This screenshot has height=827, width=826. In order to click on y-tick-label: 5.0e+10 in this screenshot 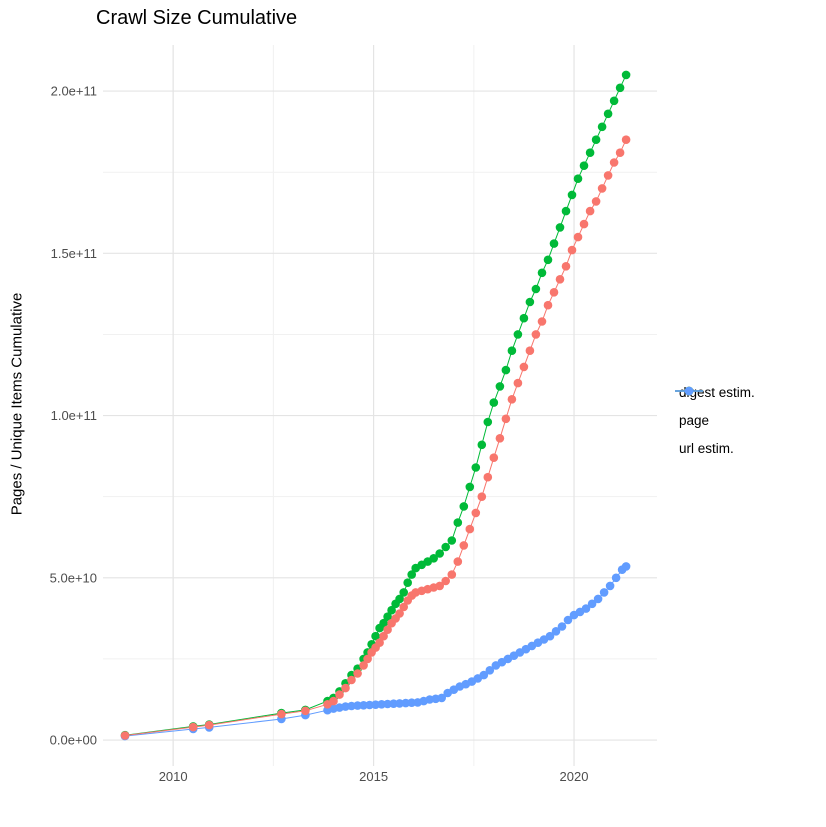, I will do `click(73, 577)`.